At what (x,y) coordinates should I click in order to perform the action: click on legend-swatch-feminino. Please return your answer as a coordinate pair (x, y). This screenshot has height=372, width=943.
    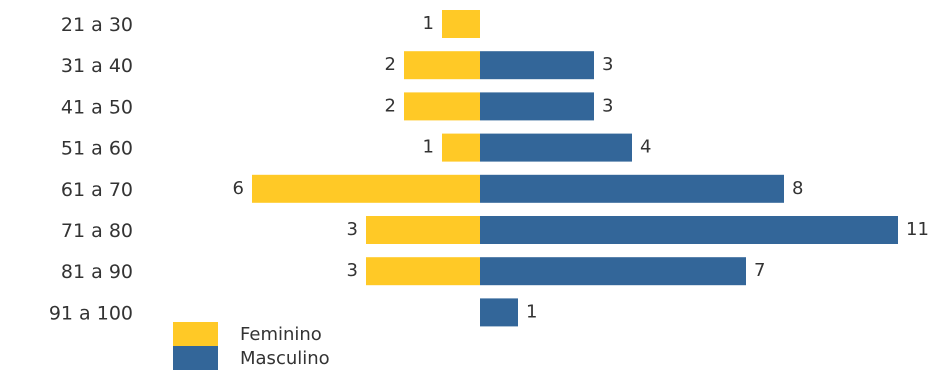
    Looking at the image, I should click on (195, 334).